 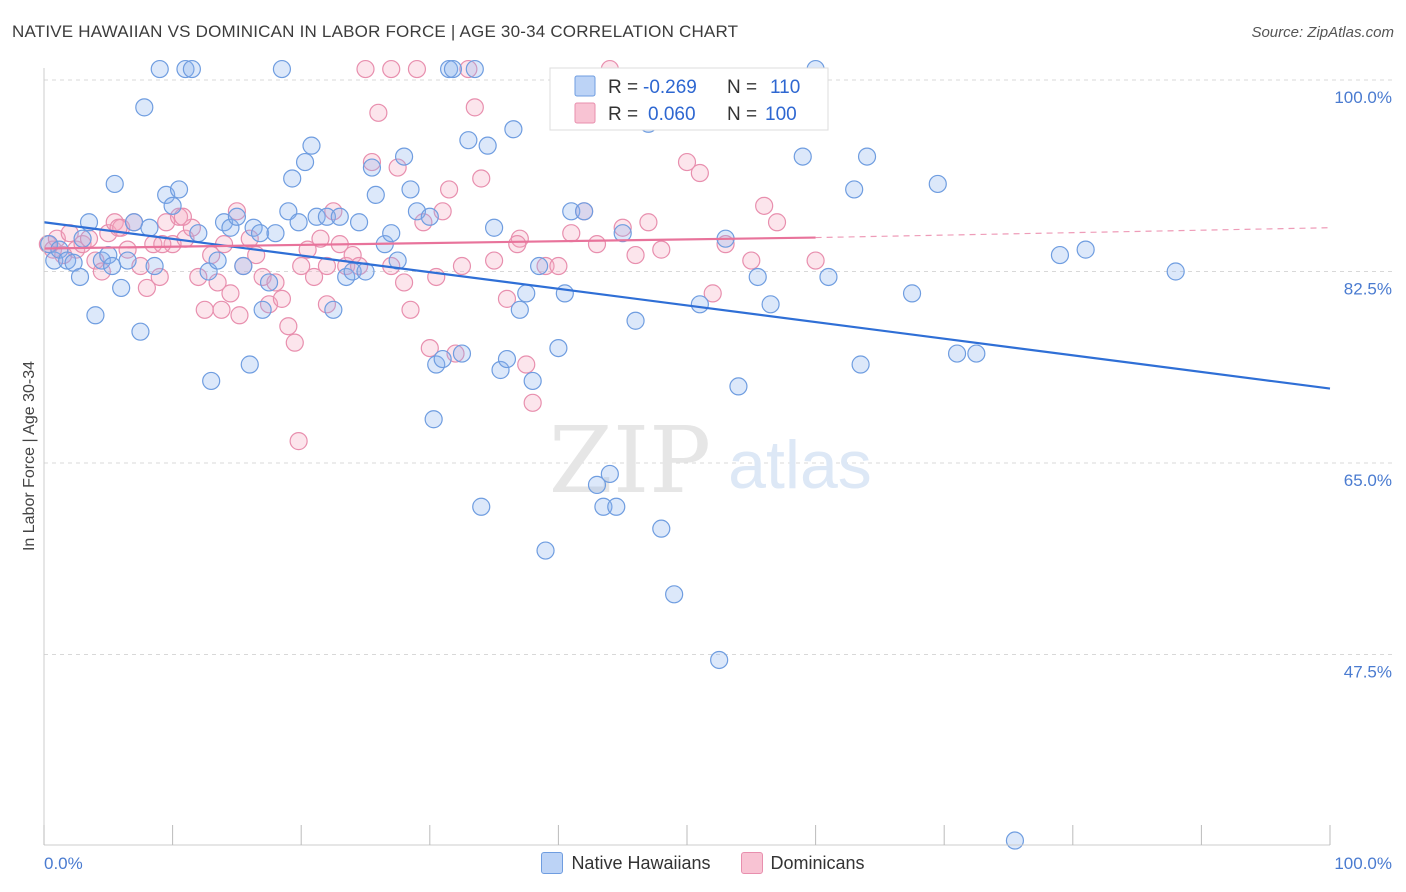 I want to click on legend-r-label-1: R =, so click(x=623, y=114).